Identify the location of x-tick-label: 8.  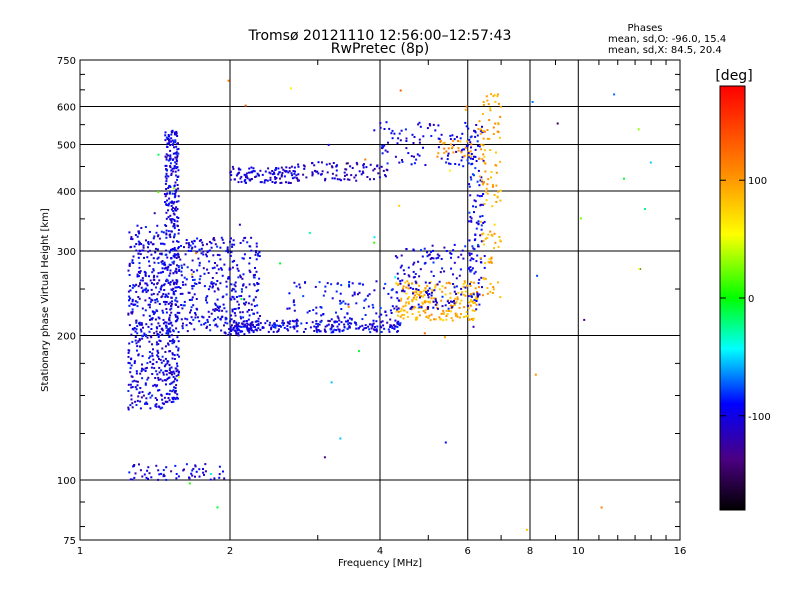
(530, 551).